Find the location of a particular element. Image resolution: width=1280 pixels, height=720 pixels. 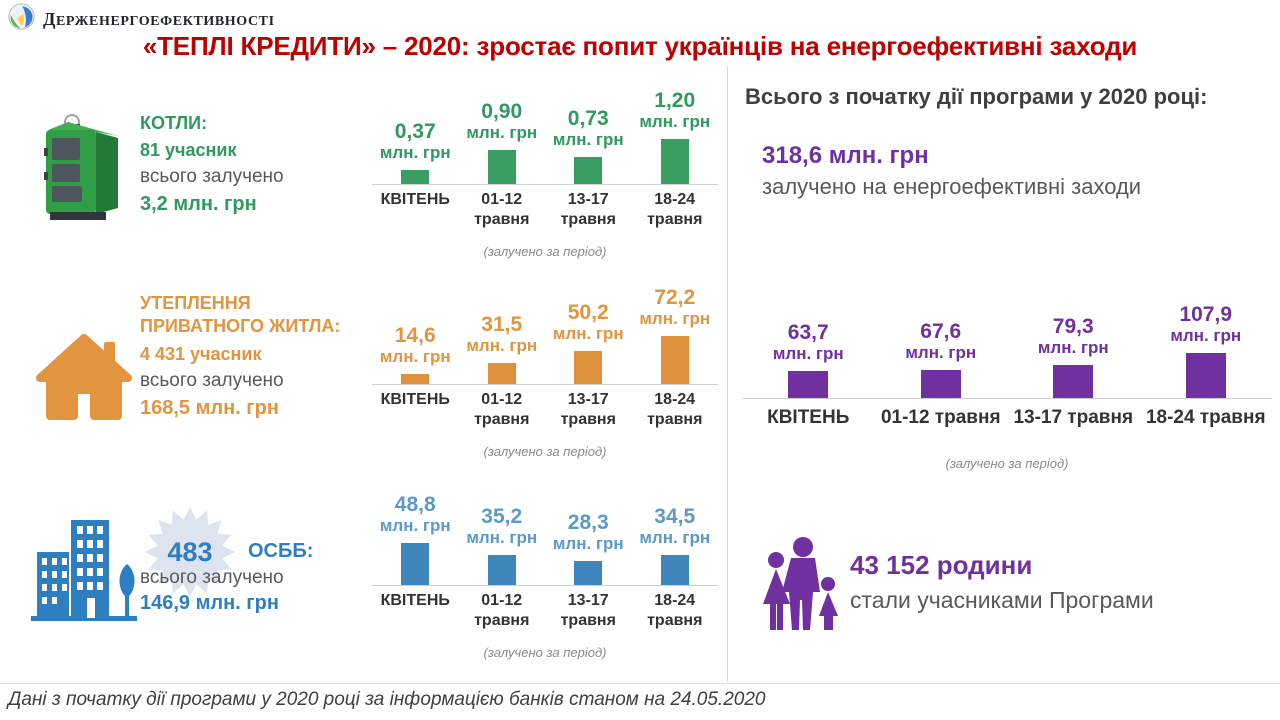

chart-column: 28,3 млн. грн is located at coordinates (588, 547).